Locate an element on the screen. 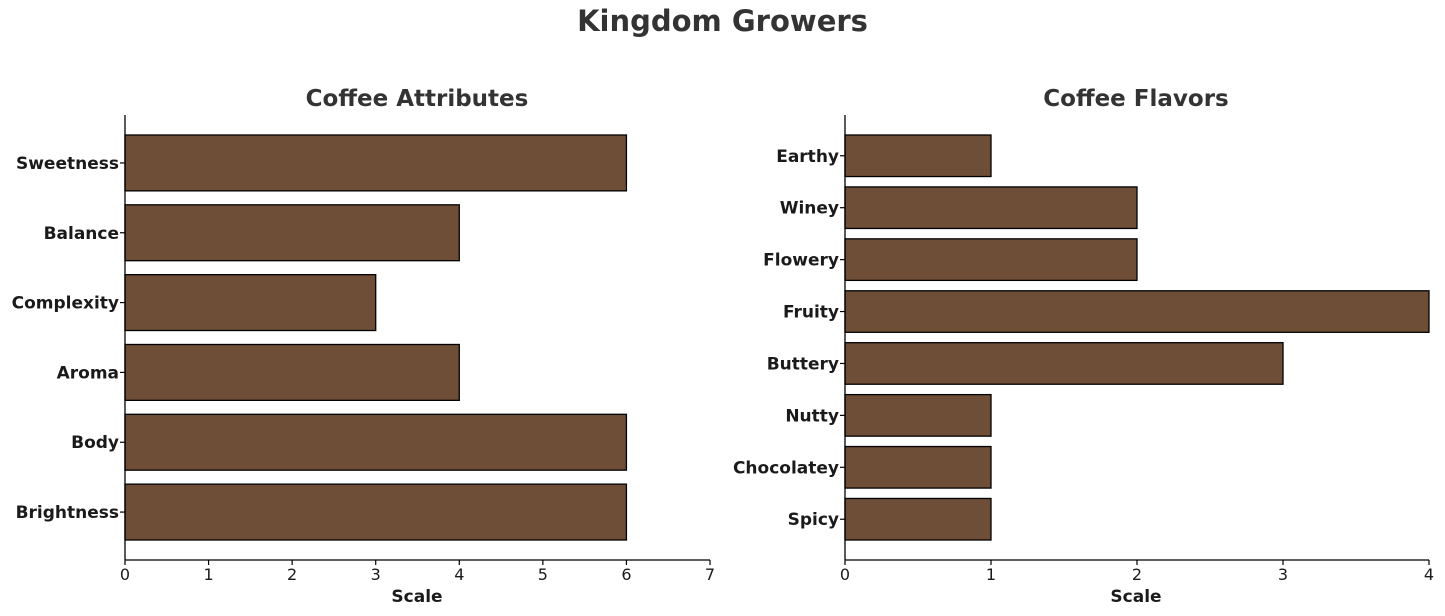 The width and height of the screenshot is (1445, 616). category-label: Chocolatey is located at coordinates (786, 468).